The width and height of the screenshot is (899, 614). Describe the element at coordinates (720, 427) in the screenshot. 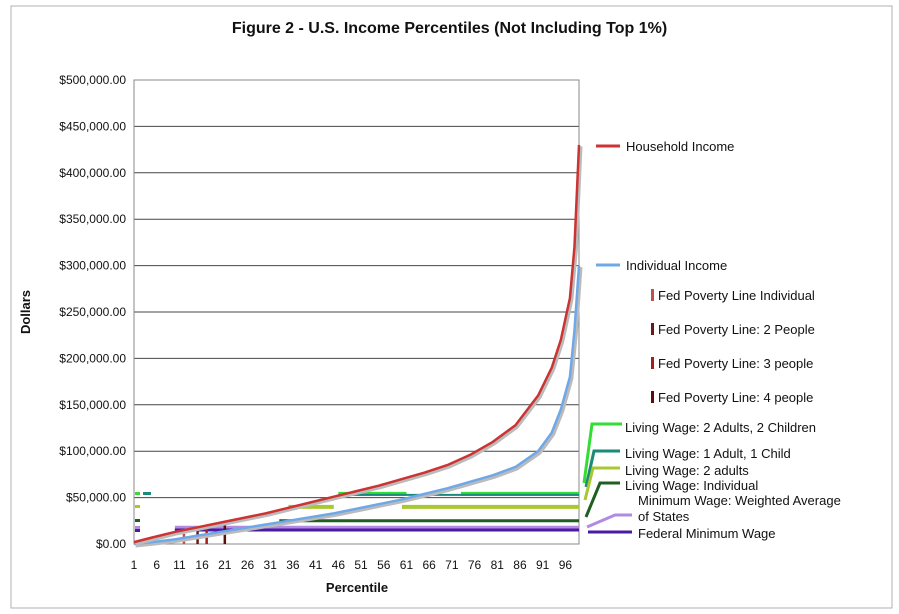

I see `legend-label-lw4: Living Wage: 2 Adults, 2 Children` at that location.